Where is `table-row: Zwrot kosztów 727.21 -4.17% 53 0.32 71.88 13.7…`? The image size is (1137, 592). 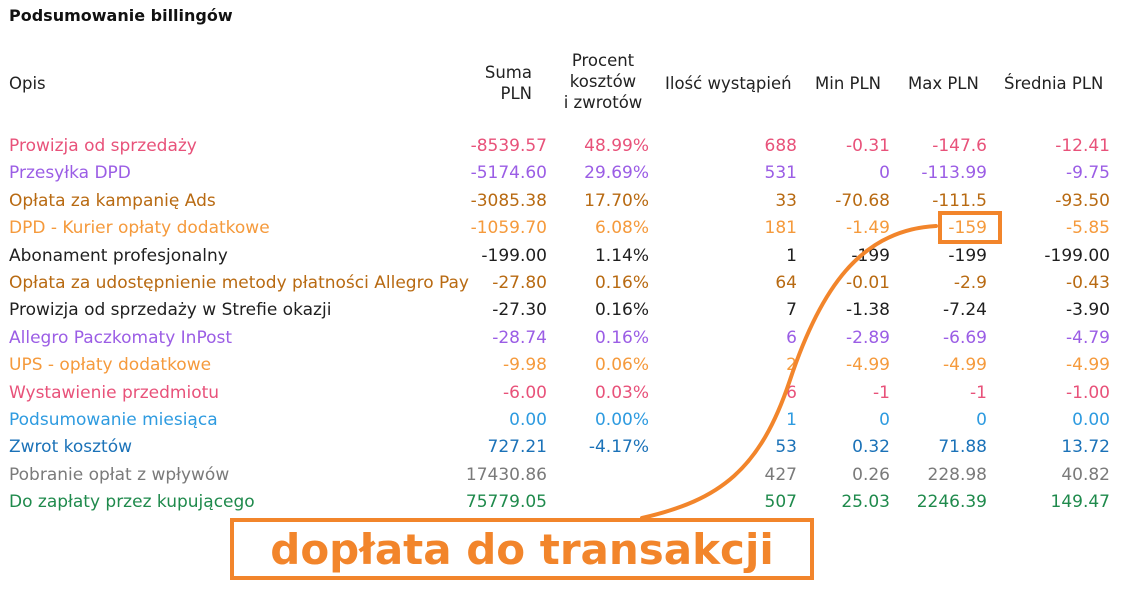 table-row: Zwrot kosztów 727.21 -4.17% 53 0.32 71.88 13.7… is located at coordinates (568, 447).